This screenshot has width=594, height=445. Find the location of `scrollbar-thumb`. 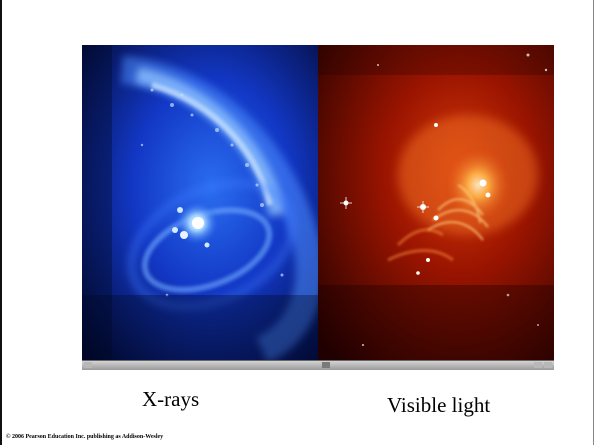

scrollbar-thumb is located at coordinates (326, 365).